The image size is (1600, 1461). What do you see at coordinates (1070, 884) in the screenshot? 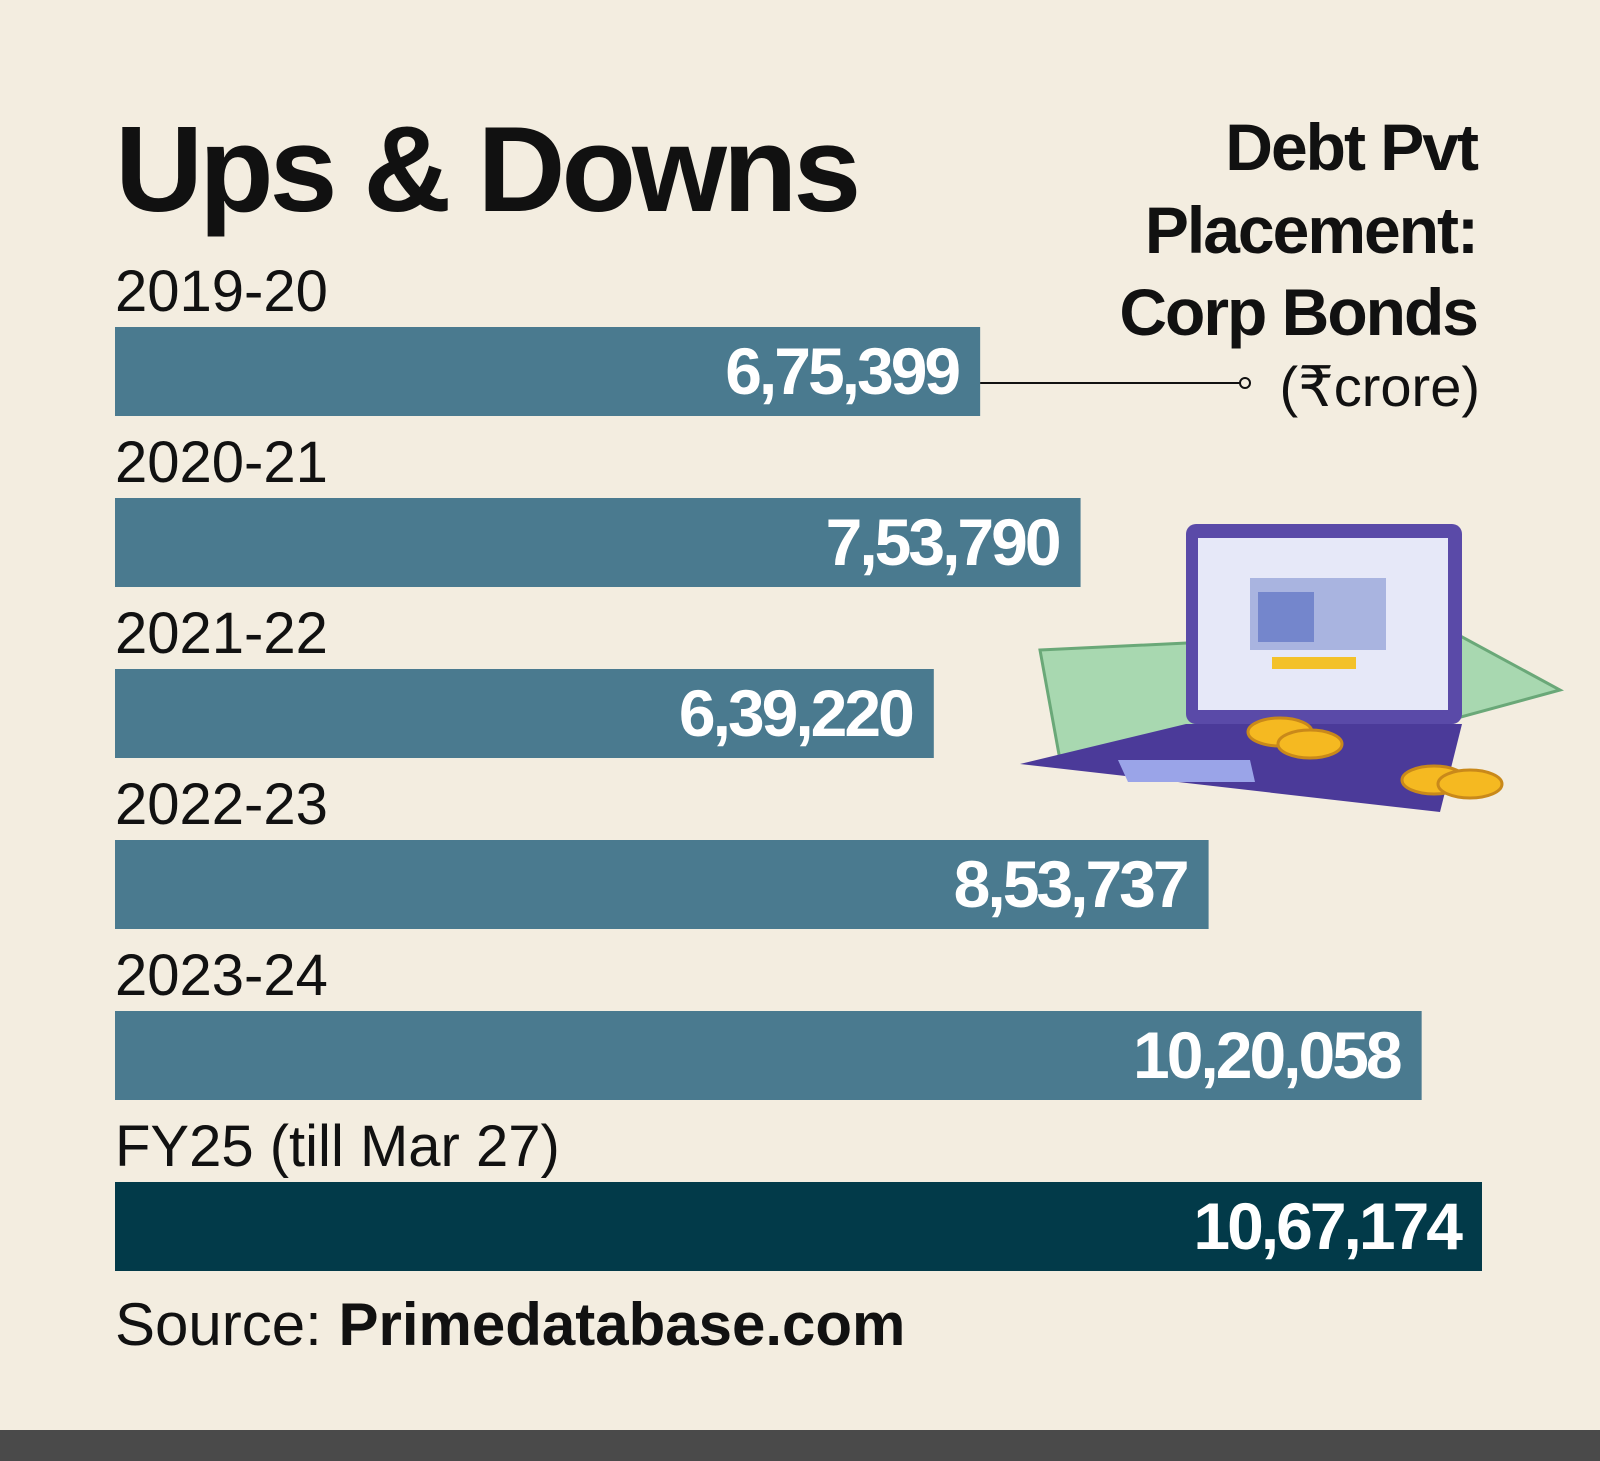
I see `value-label: 8,53,737` at bounding box center [1070, 884].